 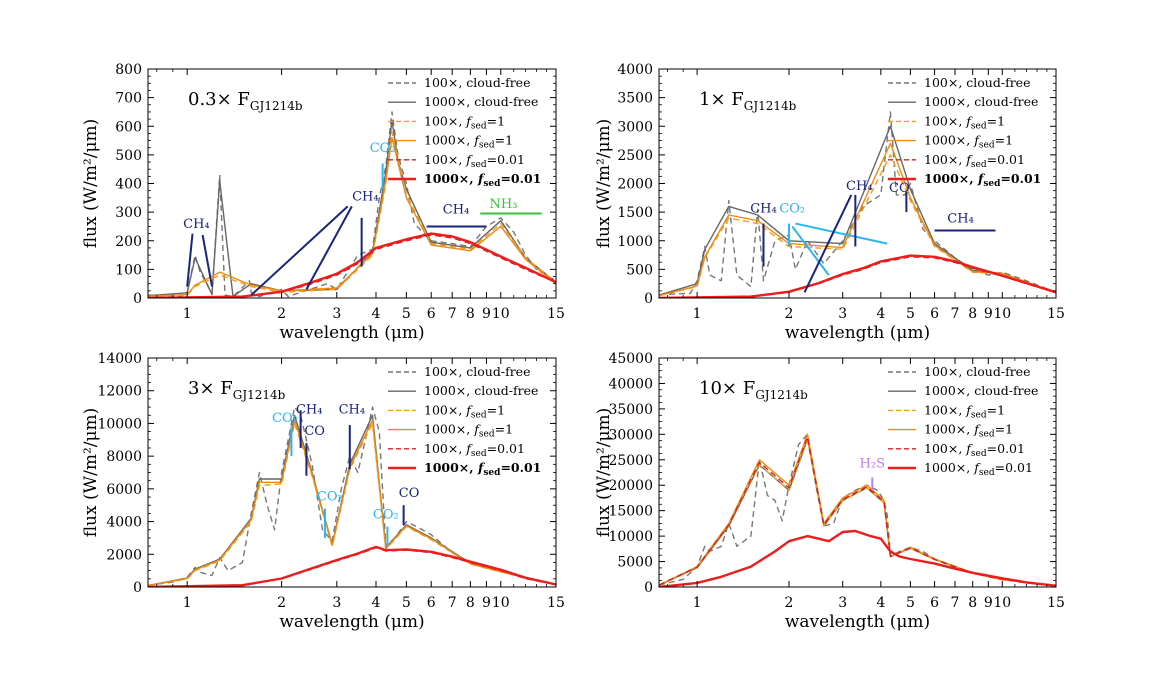 I want to click on y-tick-label: 20000, so click(x=630, y=486).